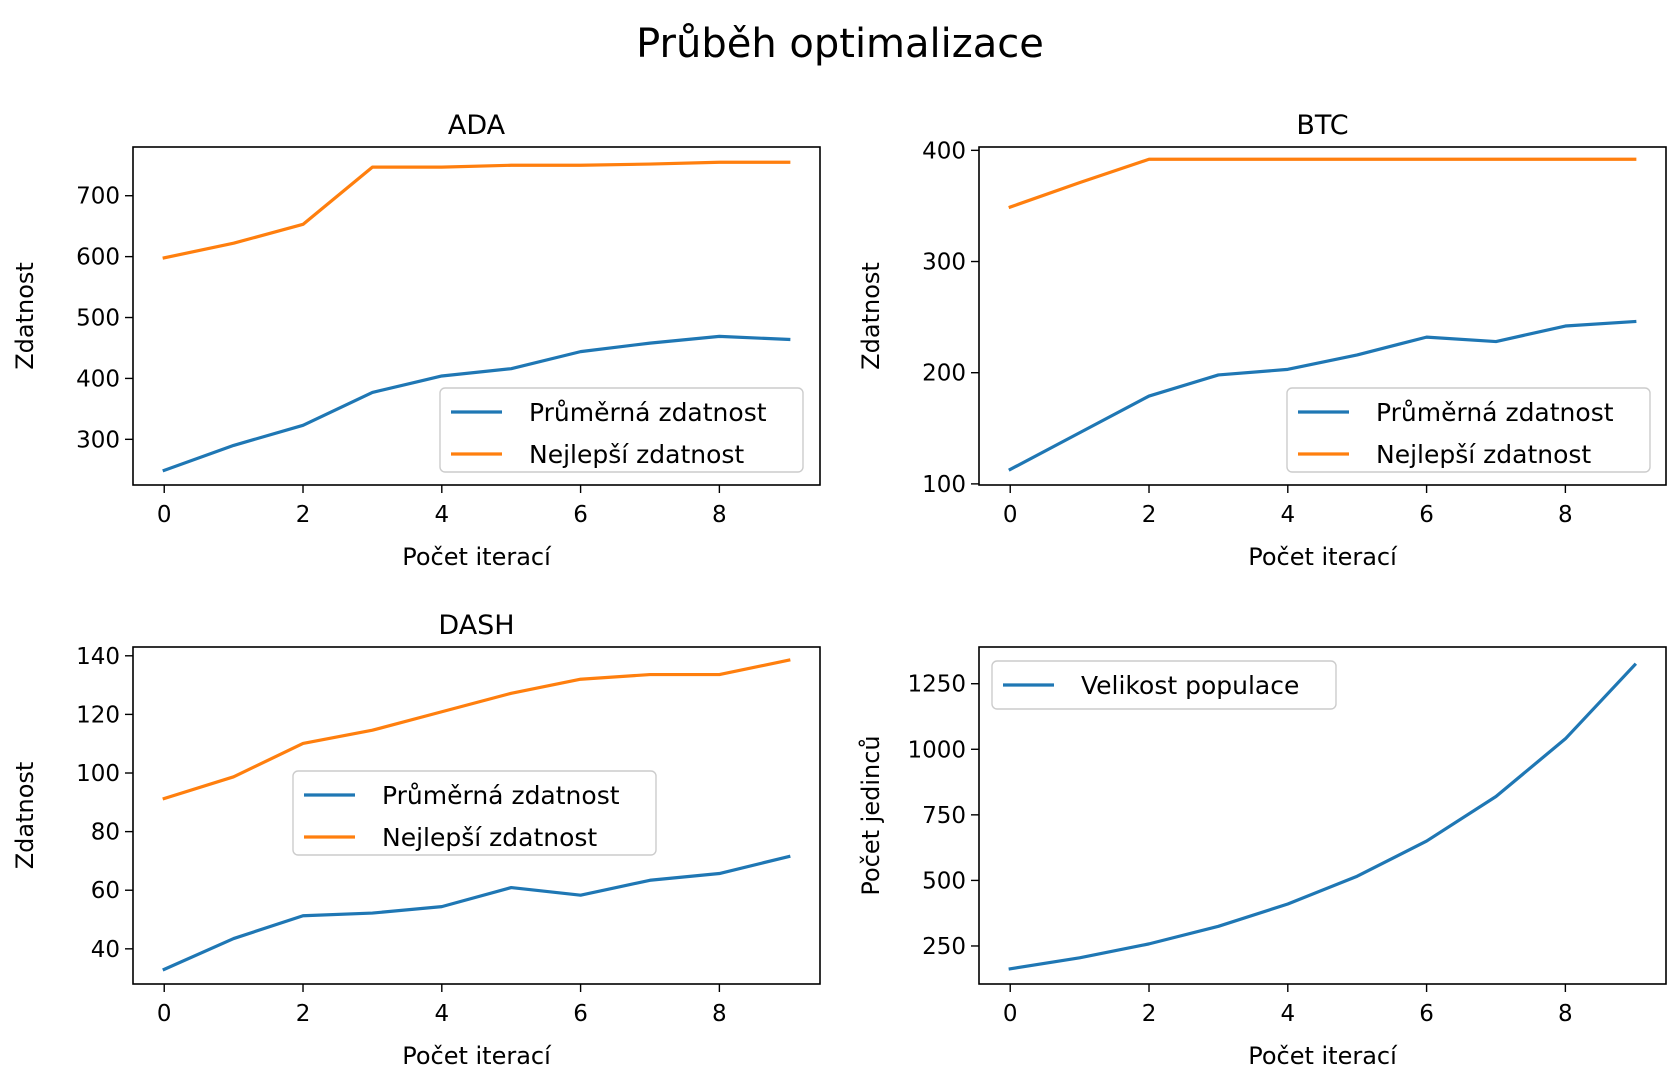 The image size is (1680, 1087). Describe the element at coordinates (98, 197) in the screenshot. I see `ada-y-tick-label: 700` at that location.